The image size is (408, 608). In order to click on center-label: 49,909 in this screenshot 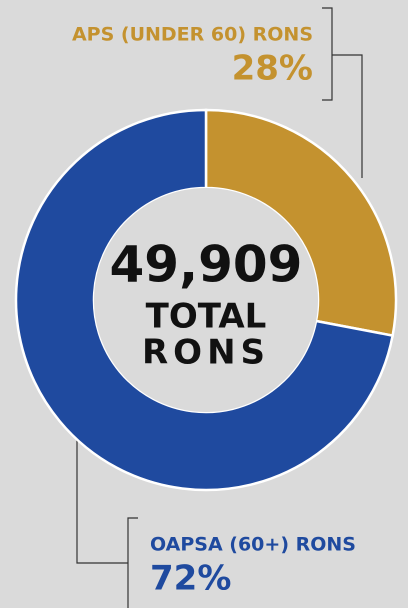, I will do `click(206, 265)`.